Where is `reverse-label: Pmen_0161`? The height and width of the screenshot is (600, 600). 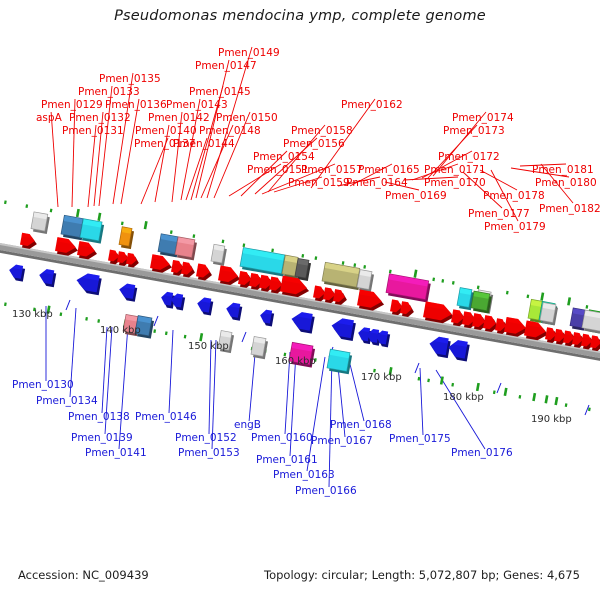
reverse-label: Pmen_0161 is located at coordinates (287, 460).